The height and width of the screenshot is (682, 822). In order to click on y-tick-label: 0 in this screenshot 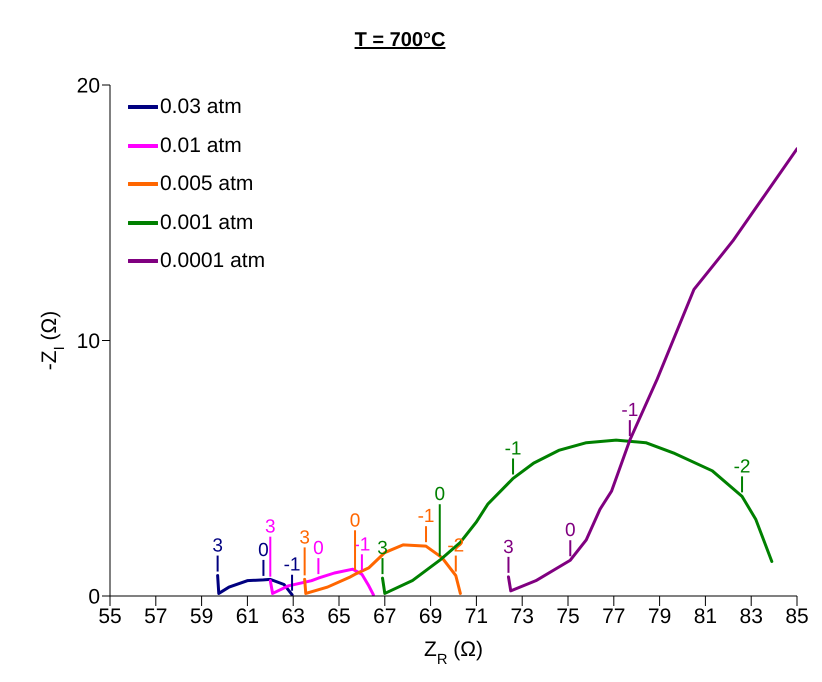, I will do `click(94, 596)`.